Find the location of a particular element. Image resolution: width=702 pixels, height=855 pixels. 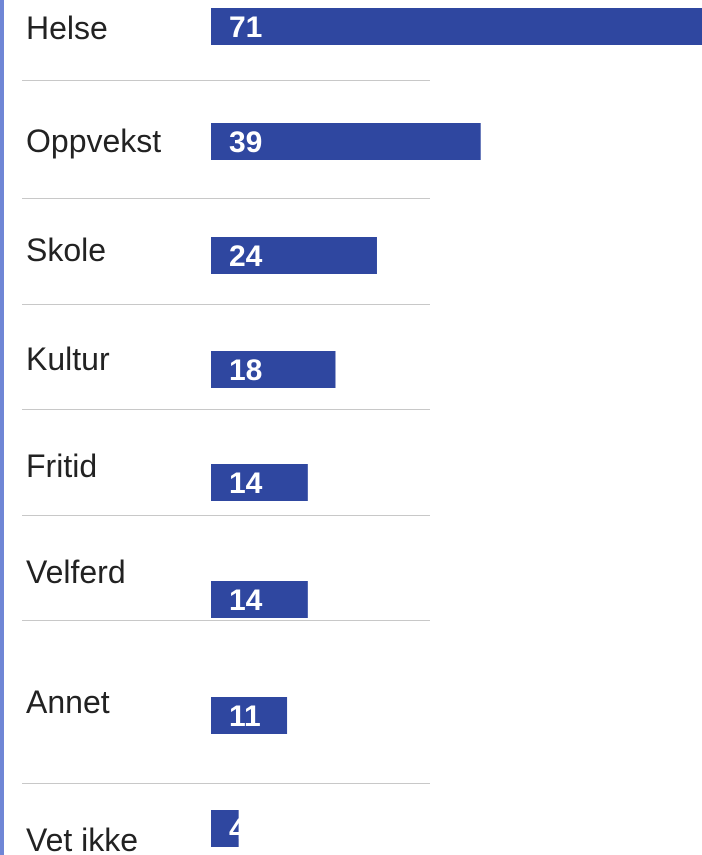

data-label: 71 is located at coordinates (245, 27).